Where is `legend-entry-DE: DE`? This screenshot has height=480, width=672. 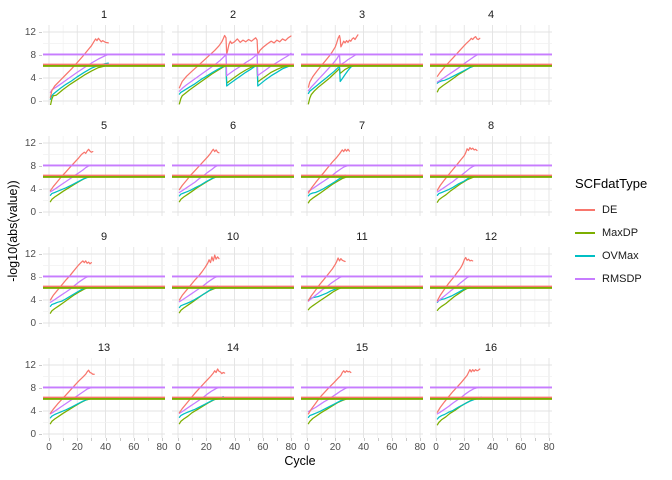 legend-entry-DE: DE is located at coordinates (611, 209).